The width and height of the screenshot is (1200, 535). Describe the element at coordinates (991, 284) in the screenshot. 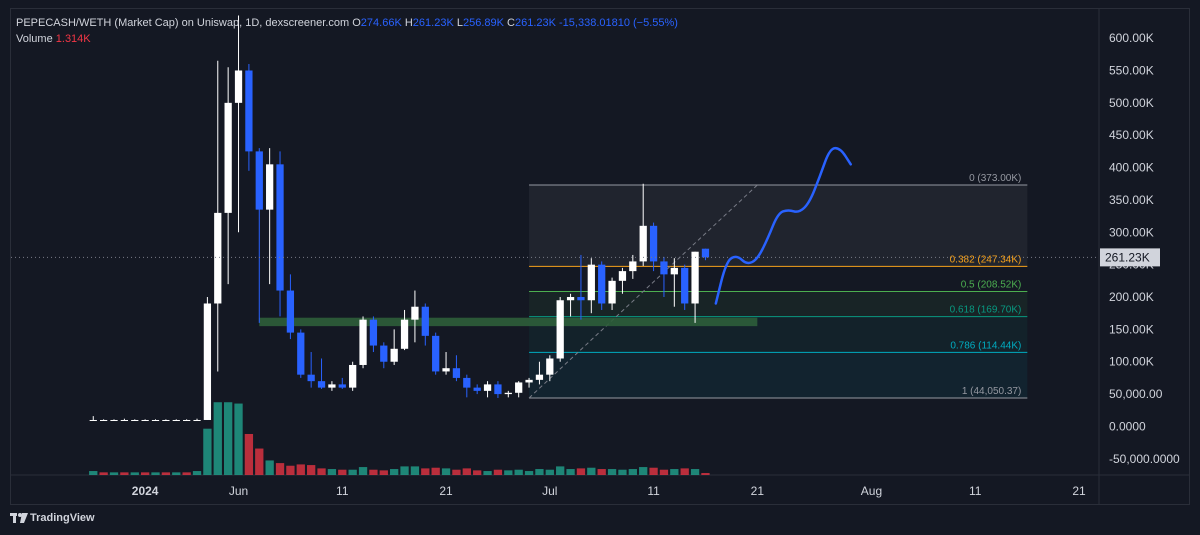

I see `fib-level-label: 0.5 (208.52K)` at that location.